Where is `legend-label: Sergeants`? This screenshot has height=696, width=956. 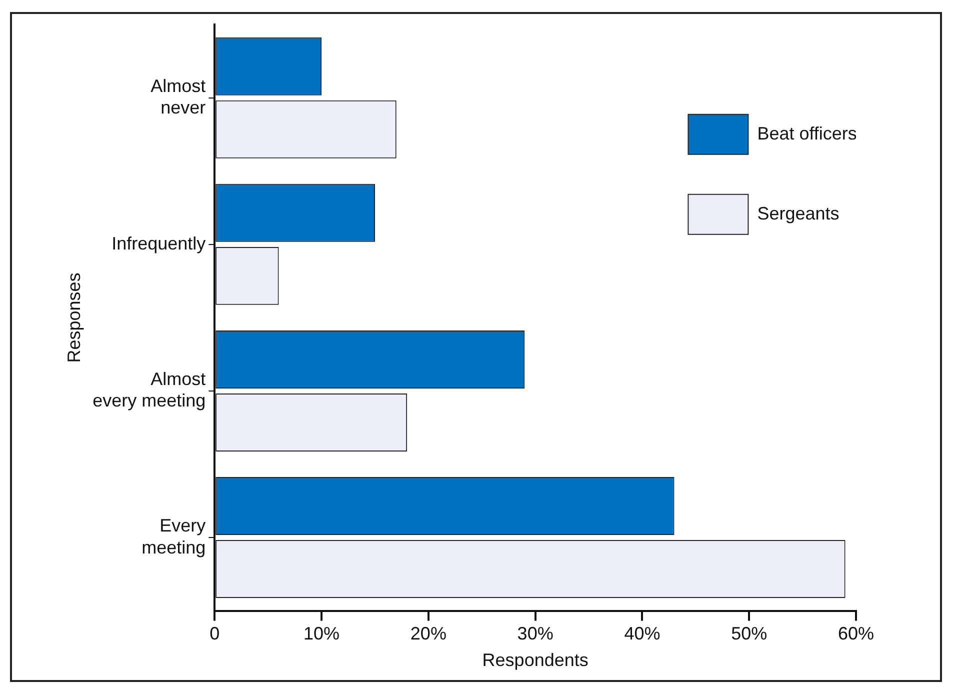 legend-label: Sergeants is located at coordinates (798, 213).